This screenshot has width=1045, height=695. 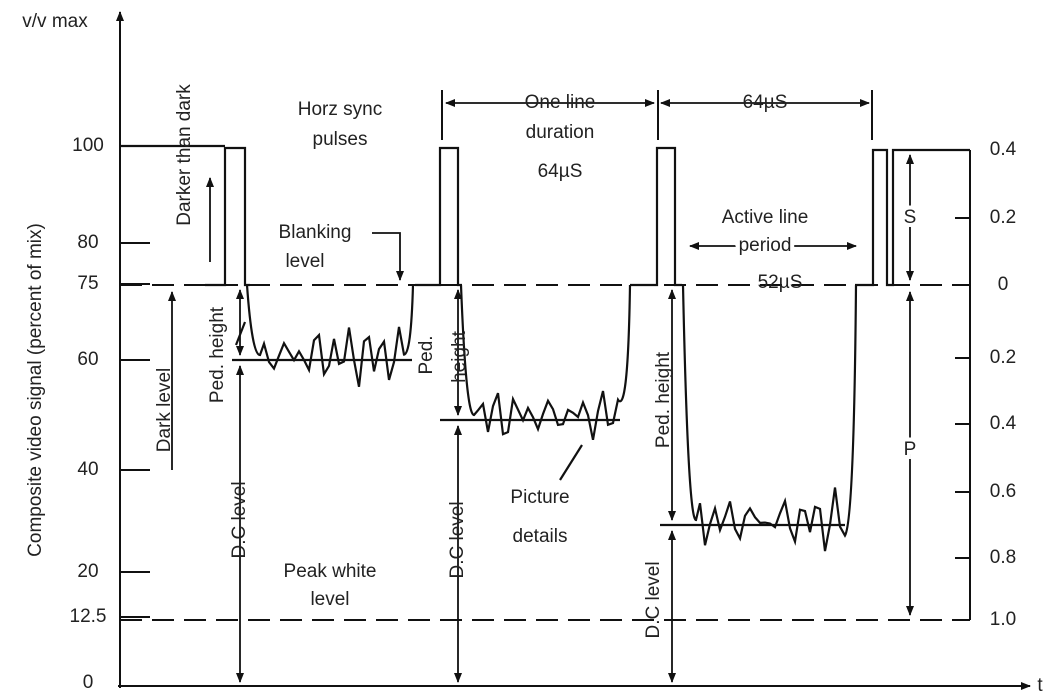 I want to click on left-tick-label: 100, so click(x=88, y=145).